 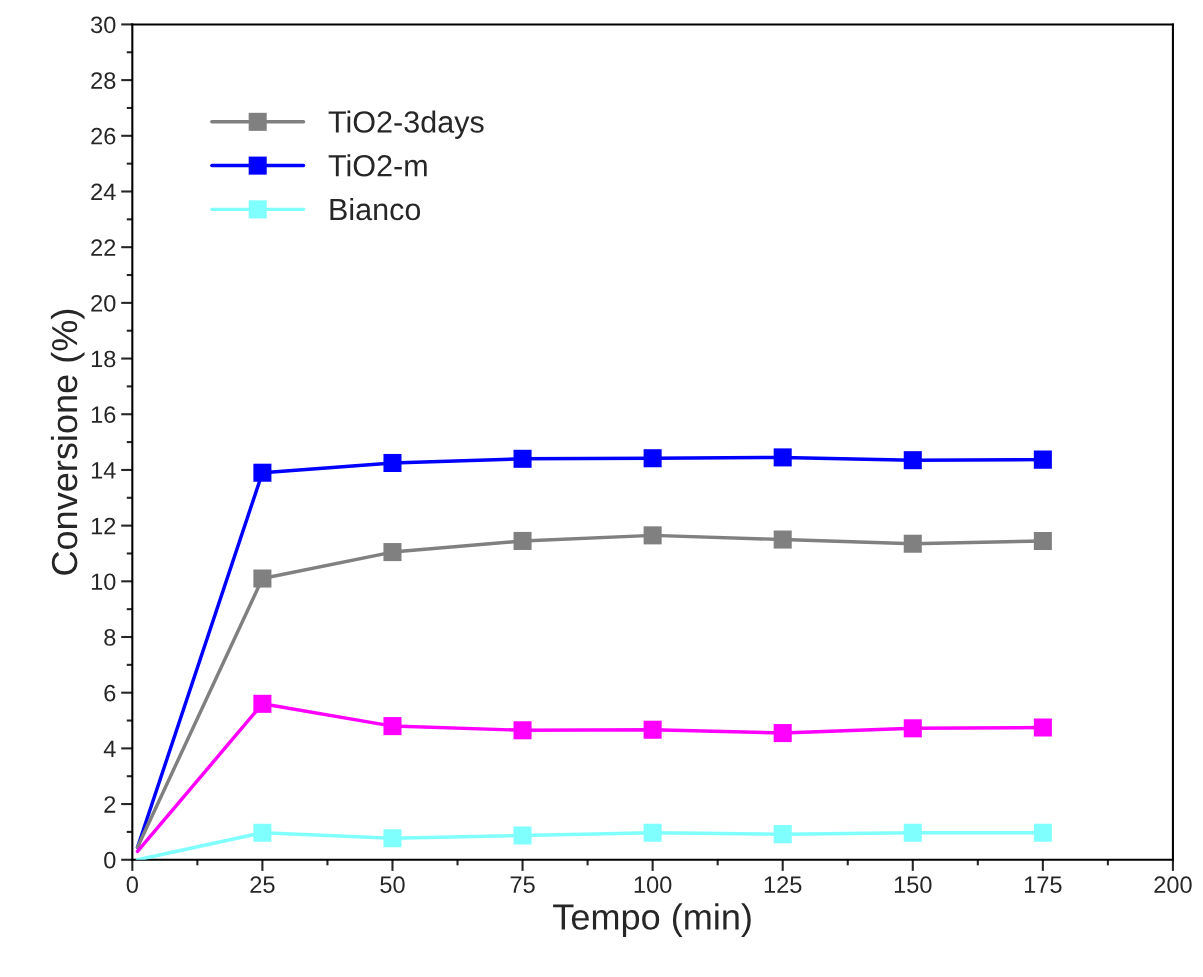 I want to click on x-tick-label: 150, so click(x=913, y=885).